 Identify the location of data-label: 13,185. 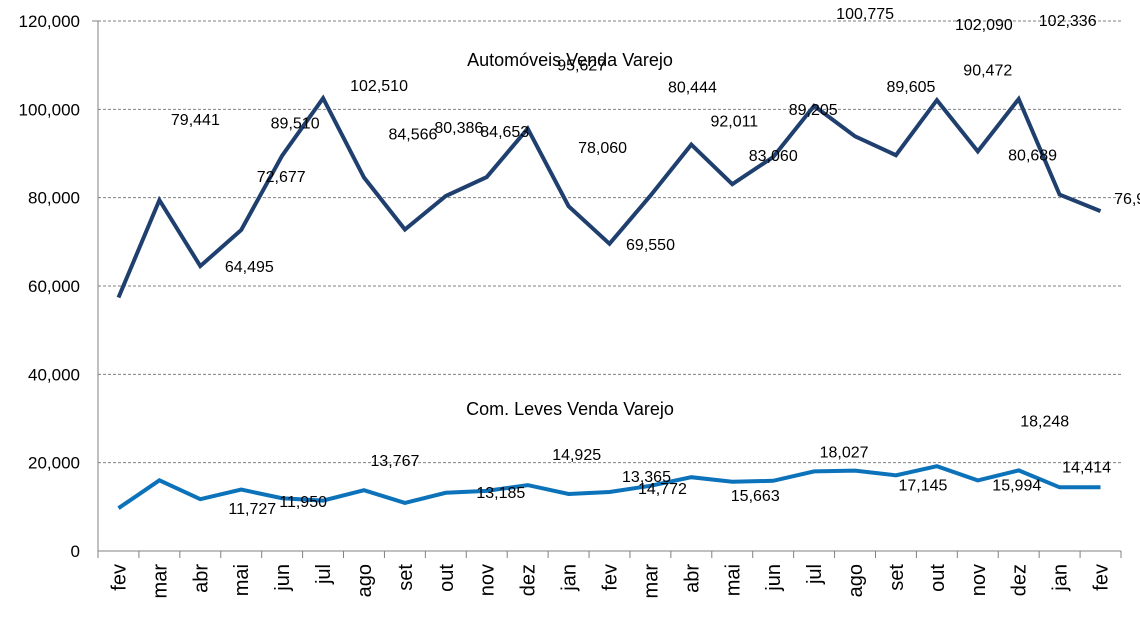
(500, 493).